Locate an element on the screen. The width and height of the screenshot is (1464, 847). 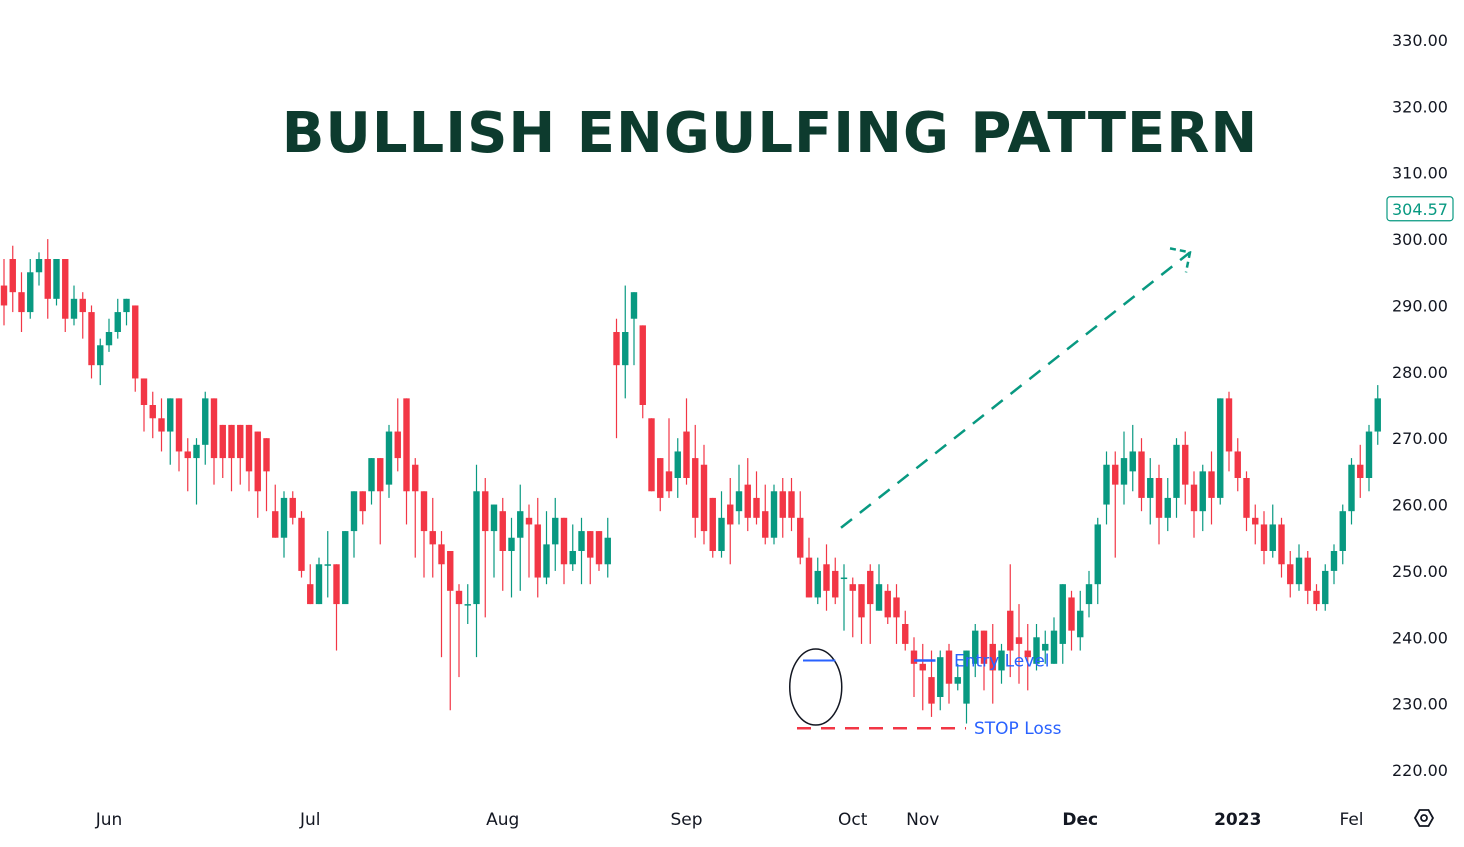
x-tick-label: Jun is located at coordinates (109, 820).